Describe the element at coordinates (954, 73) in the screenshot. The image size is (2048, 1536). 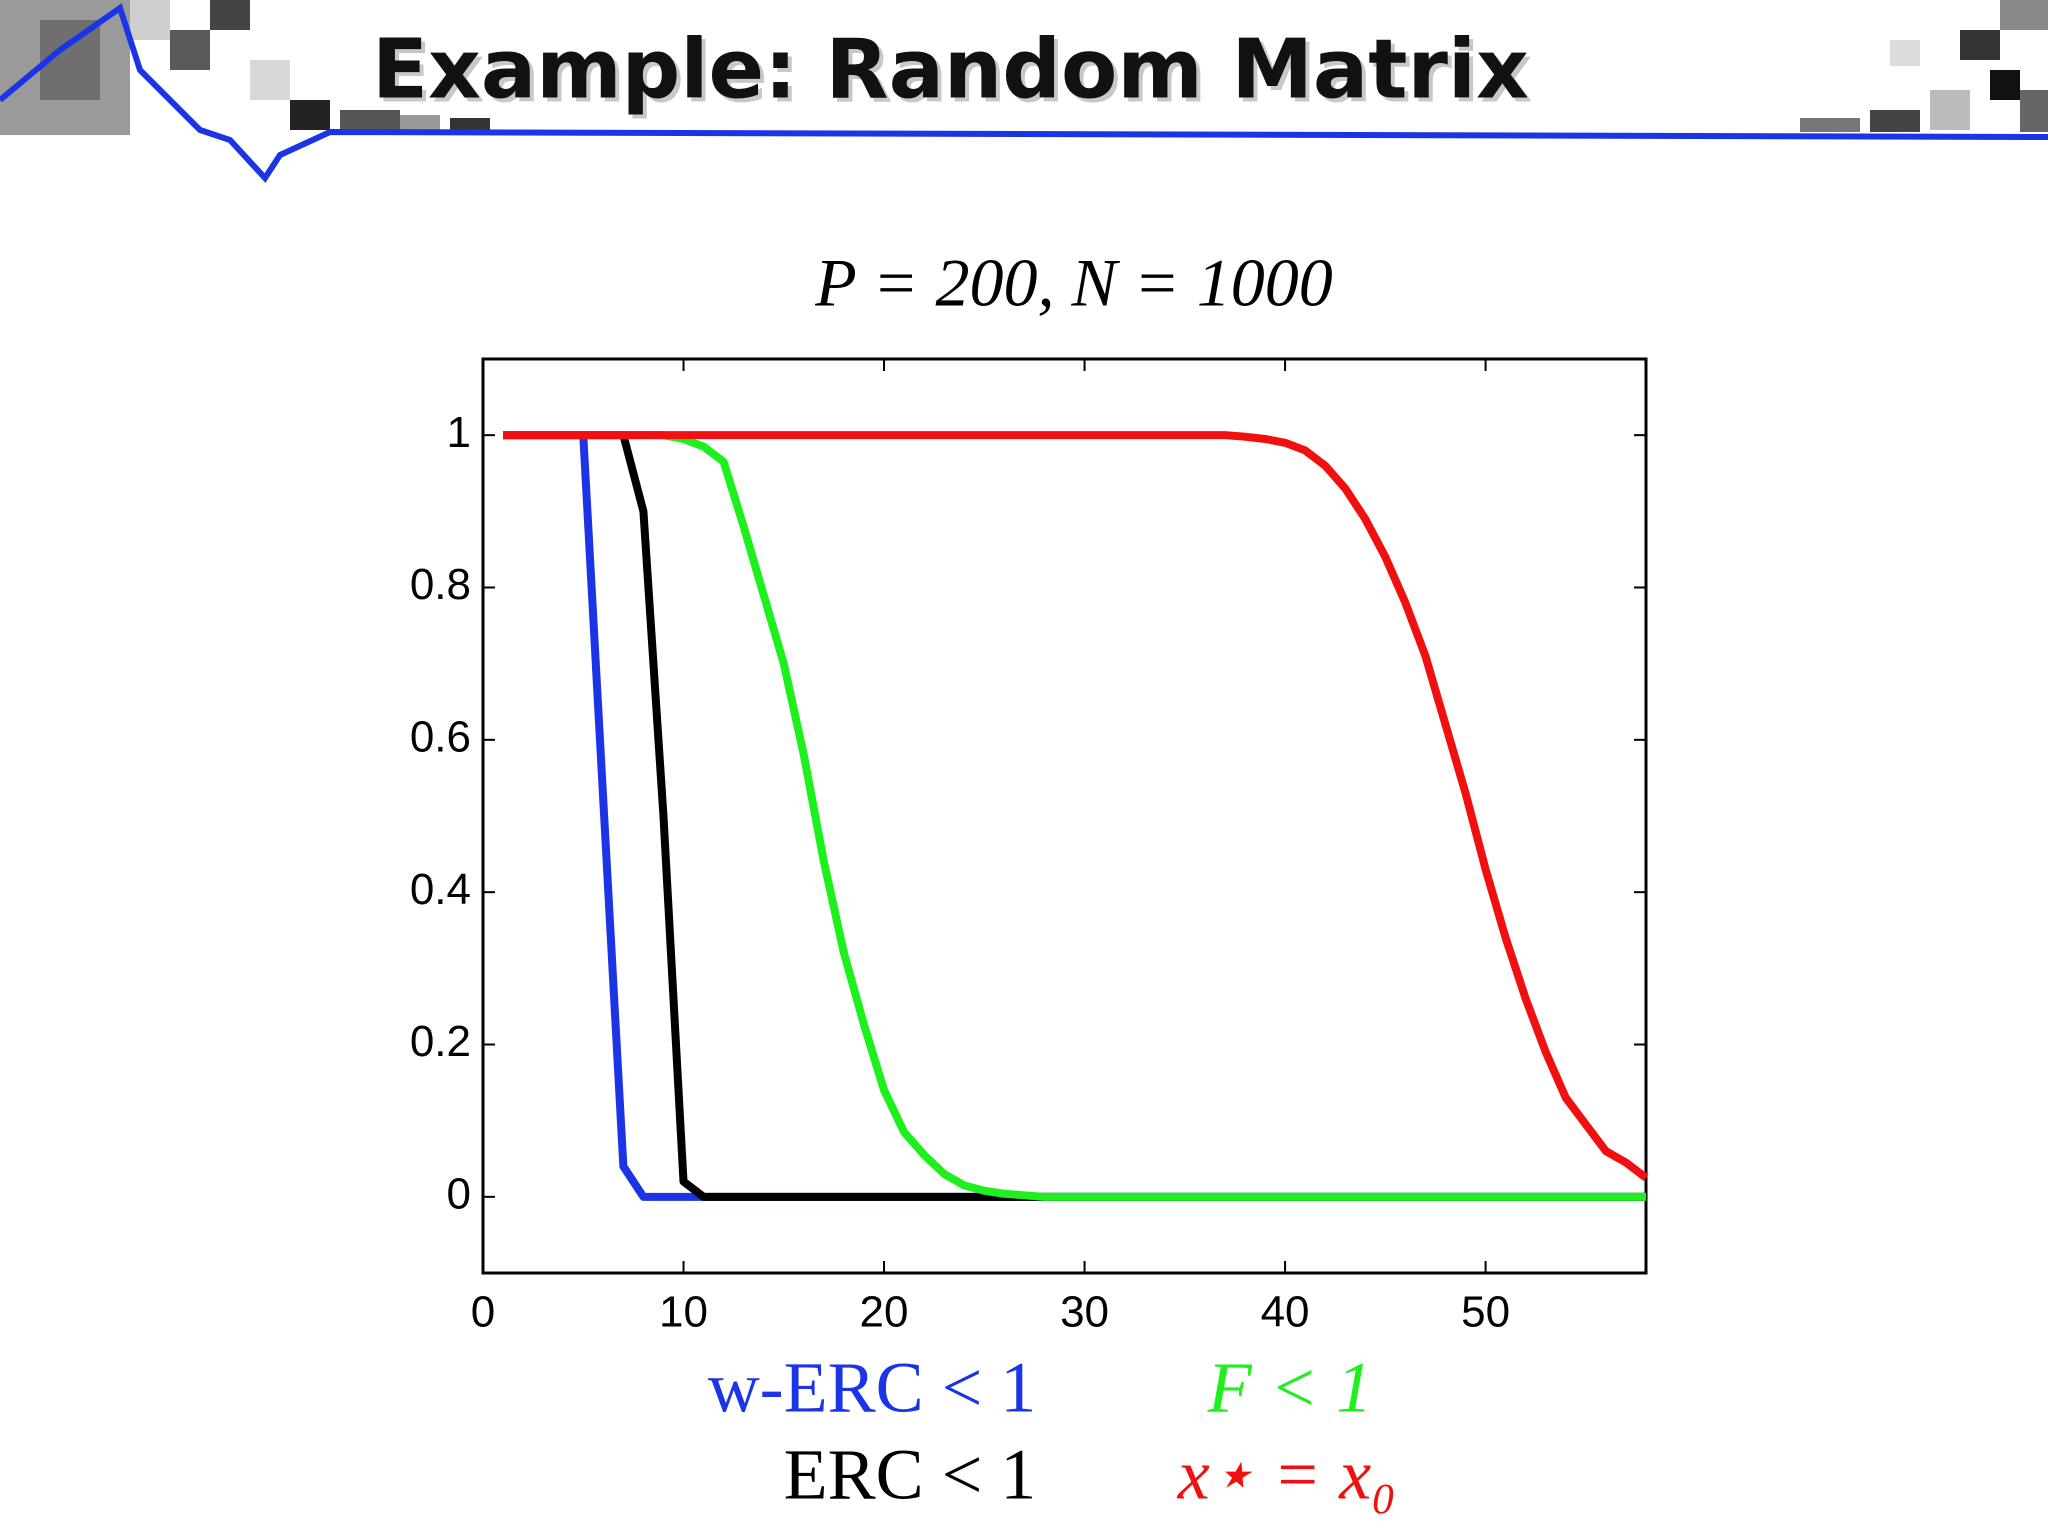
I see `slide-title-shadow: Example: Random Matrix` at that location.